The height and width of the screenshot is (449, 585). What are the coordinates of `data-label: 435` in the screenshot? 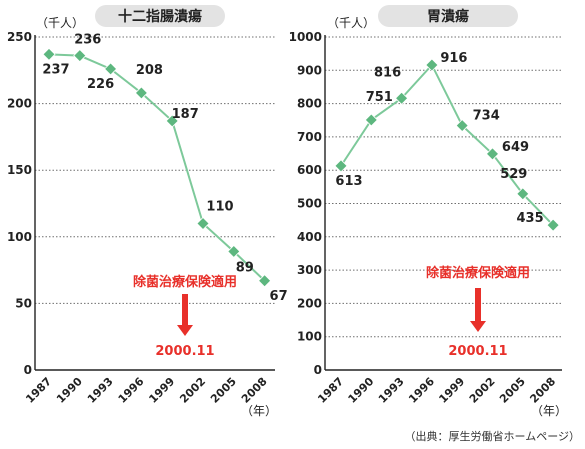 It's located at (530, 218).